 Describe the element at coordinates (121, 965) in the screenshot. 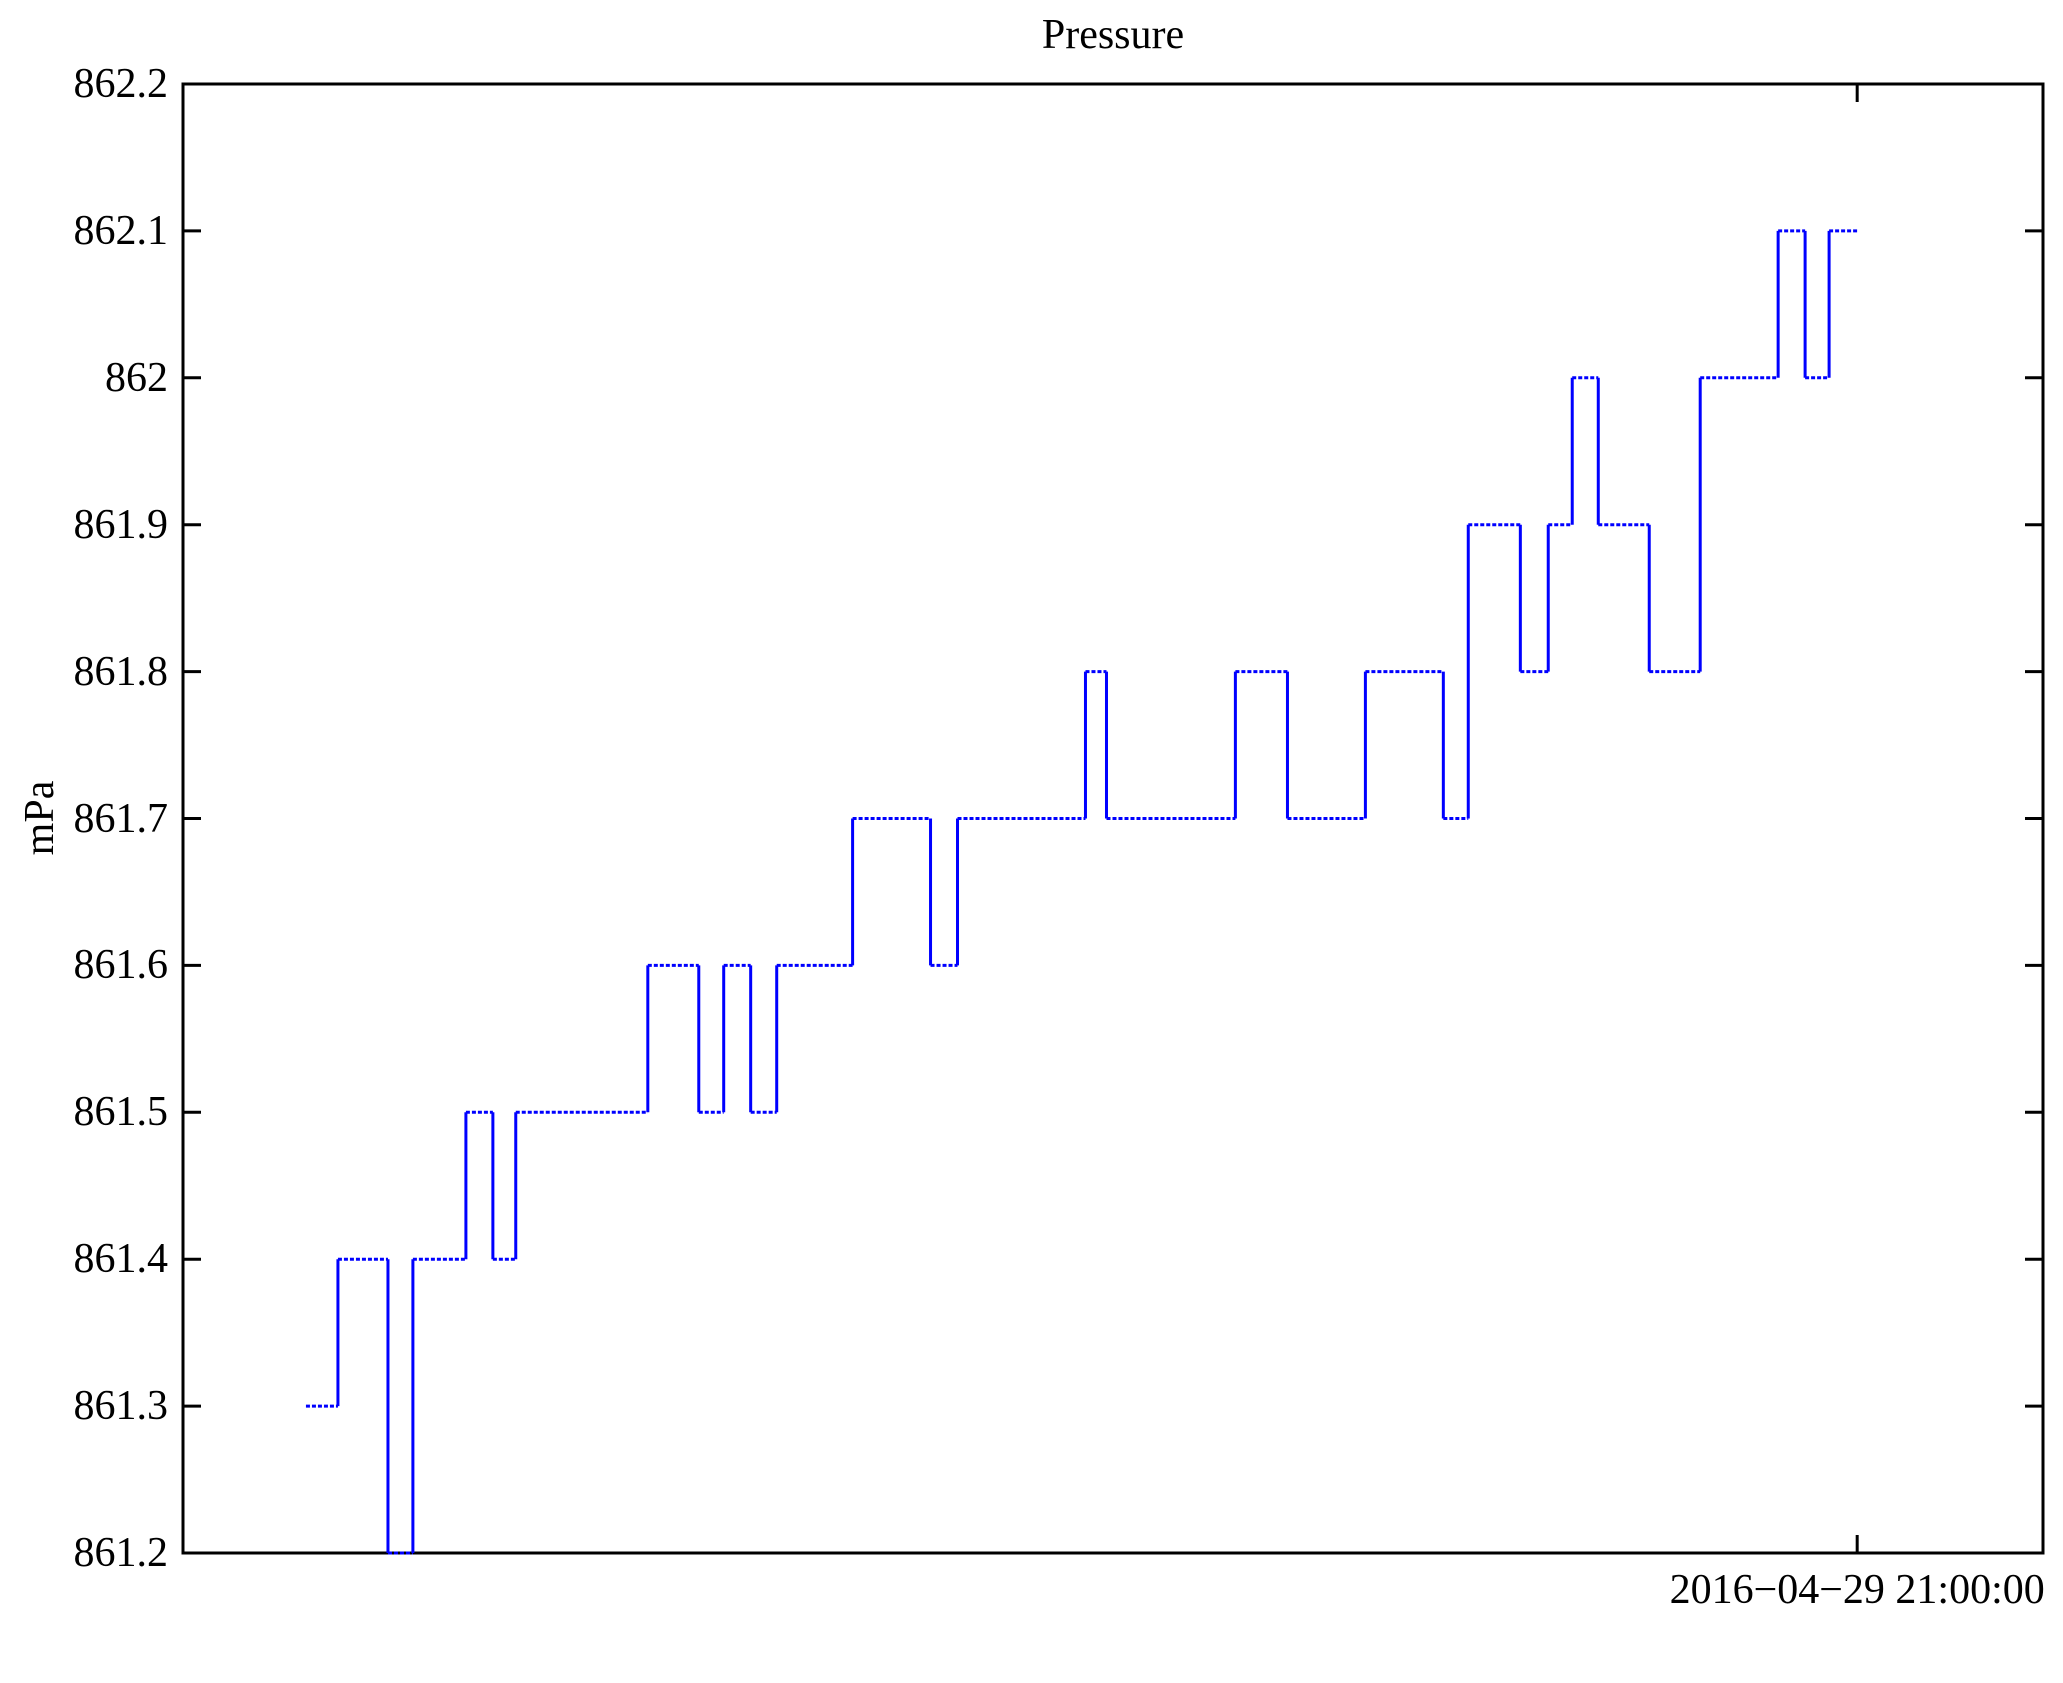

I see `y-tick-label: 861.6` at that location.